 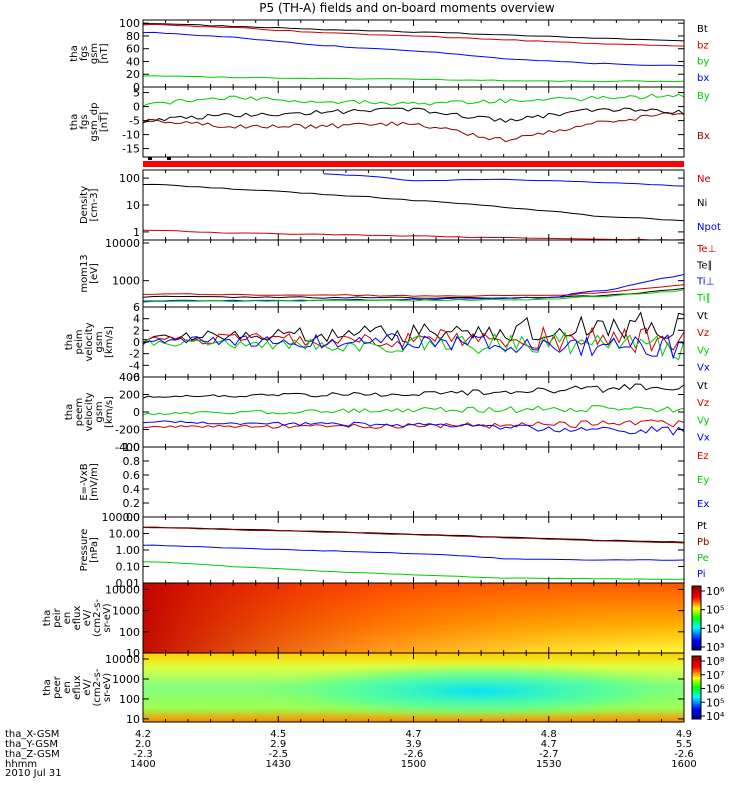 I want to click on y-tick-label: 0.4, so click(x=132, y=489).